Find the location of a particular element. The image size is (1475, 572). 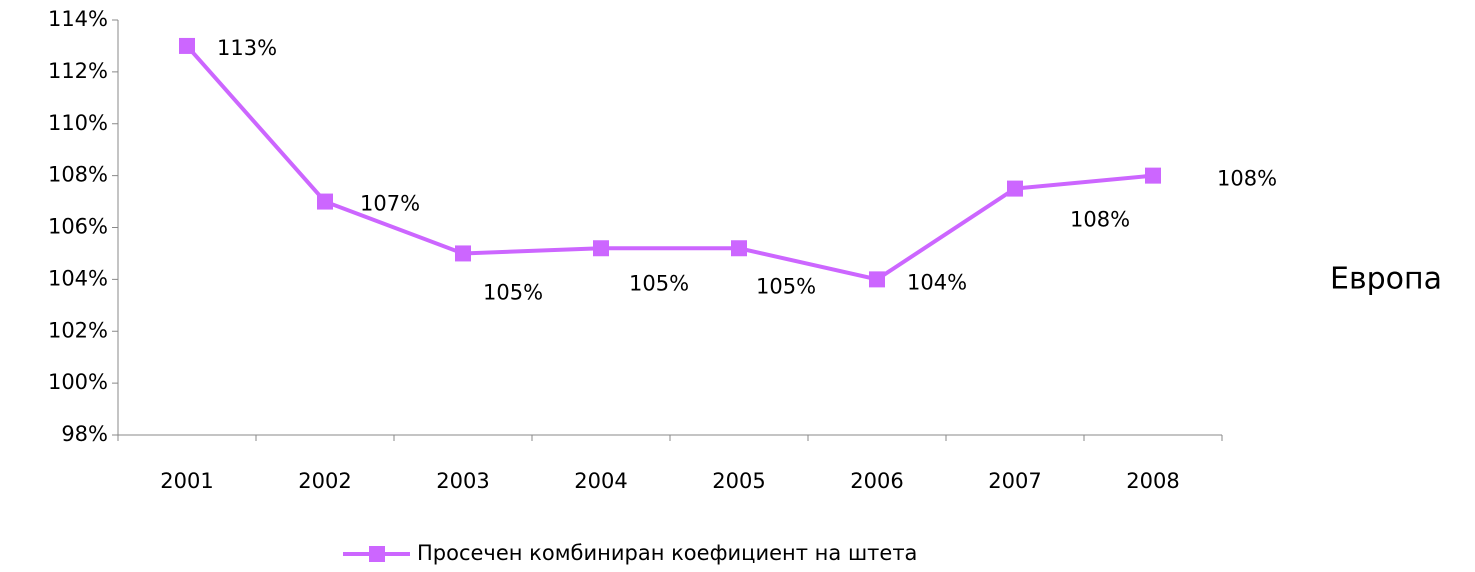

legend-marker is located at coordinates (377, 554).